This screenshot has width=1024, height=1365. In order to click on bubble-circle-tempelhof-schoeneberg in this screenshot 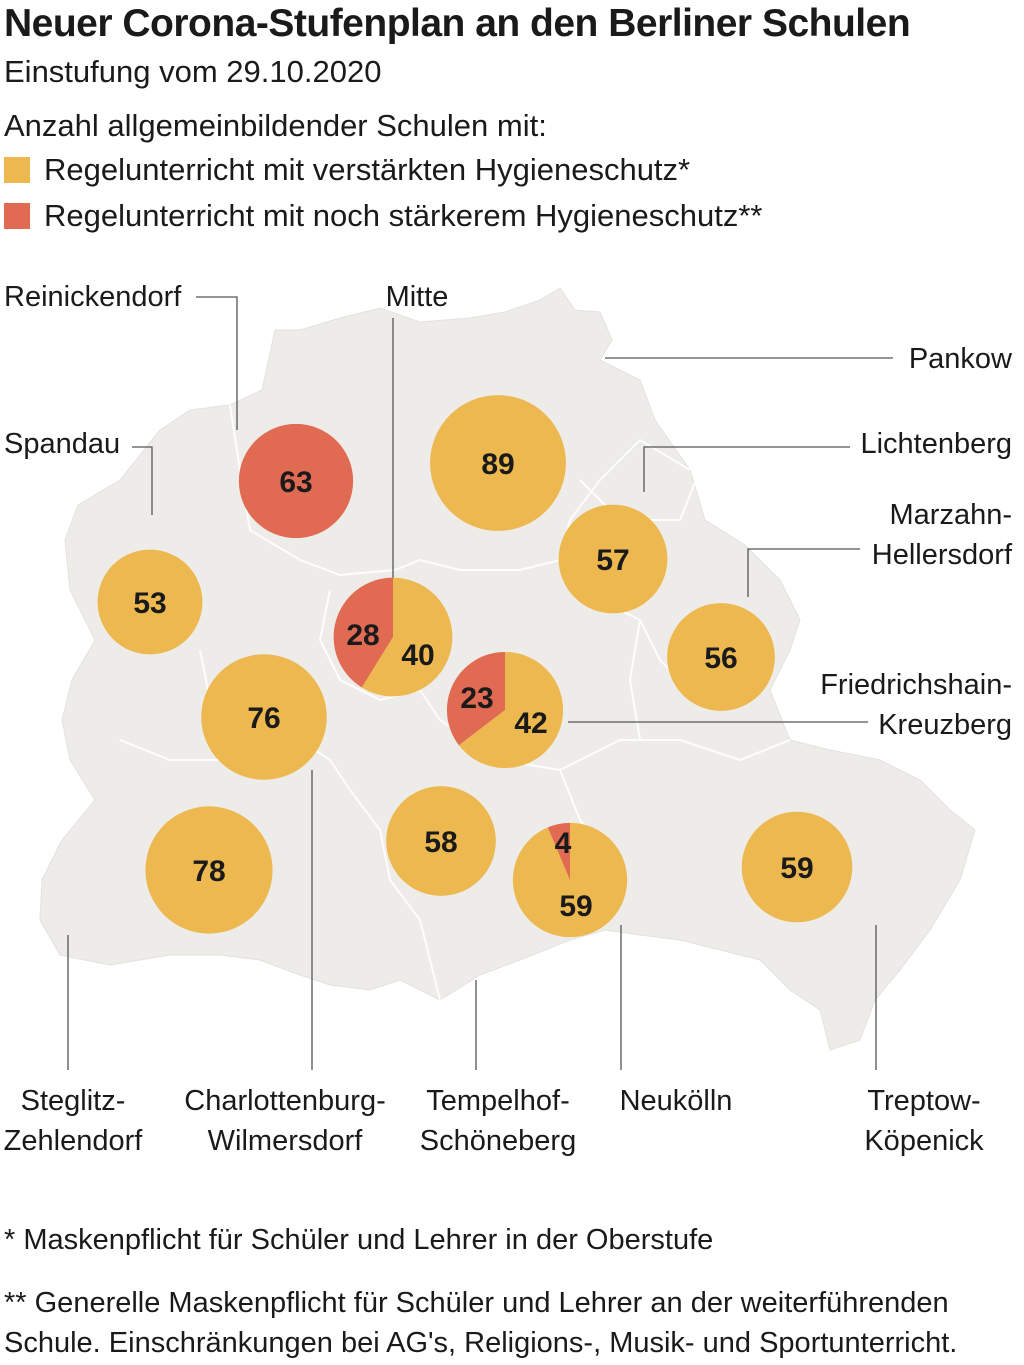, I will do `click(441, 841)`.